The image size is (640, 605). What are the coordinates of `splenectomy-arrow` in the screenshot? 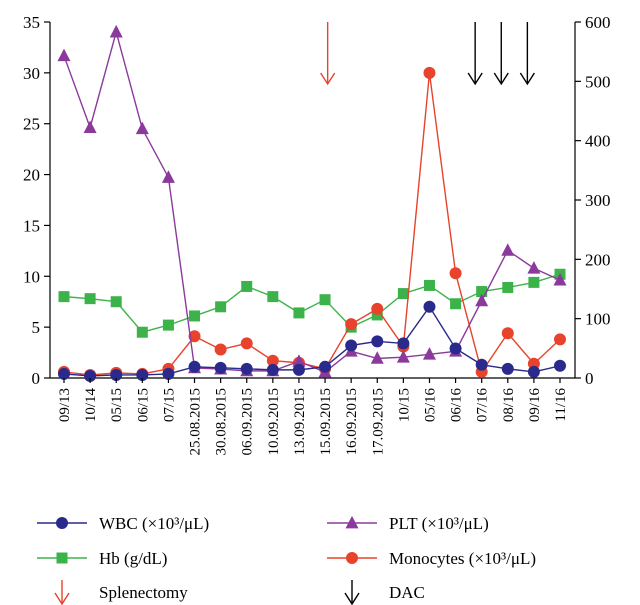 It's located at (328, 54).